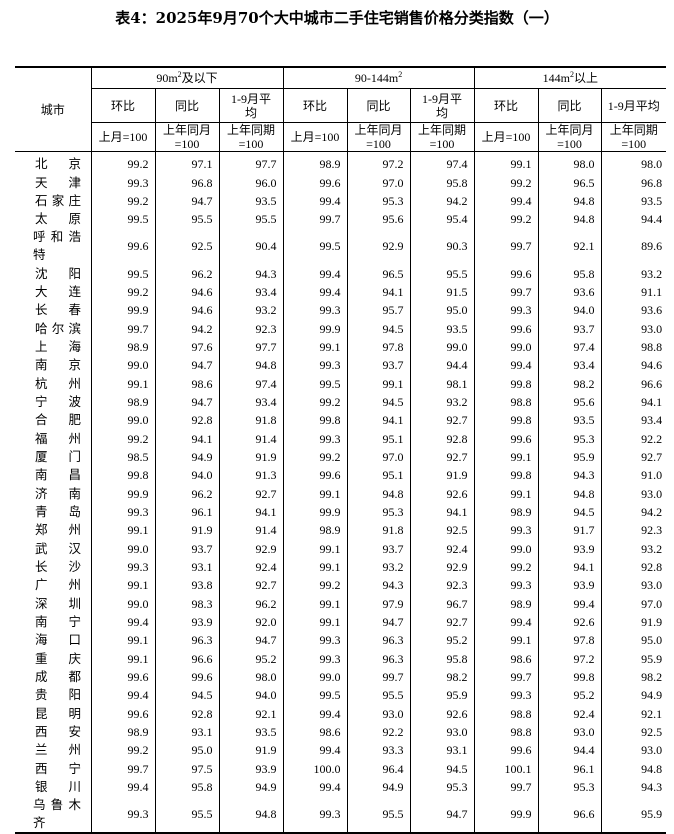 The width and height of the screenshot is (674, 834). What do you see at coordinates (186, 365) in the screenshot?
I see `value-cell: 94.7` at bounding box center [186, 365].